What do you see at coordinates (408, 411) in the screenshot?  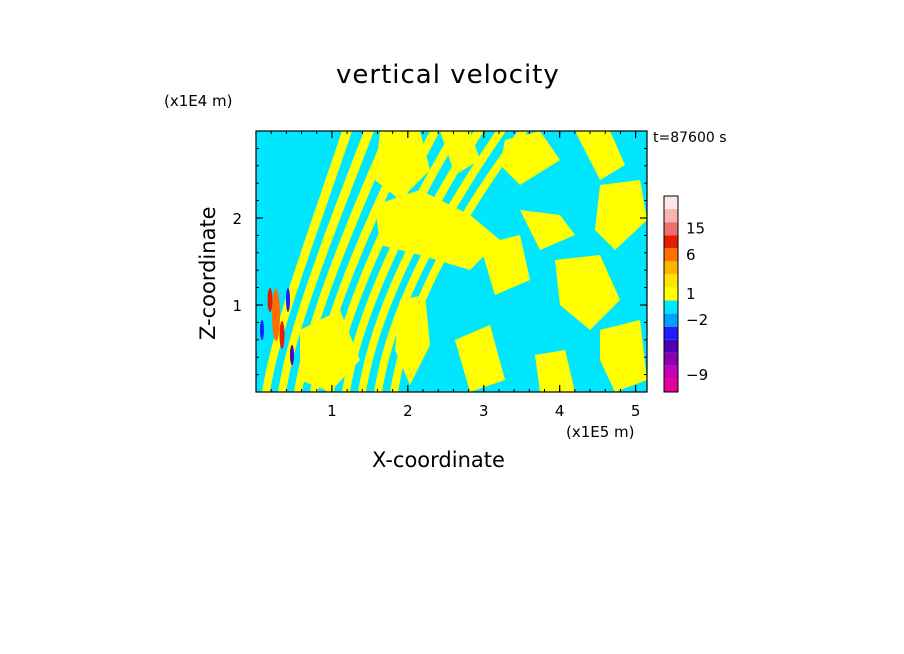 I see `x-tick-label: 2` at bounding box center [408, 411].